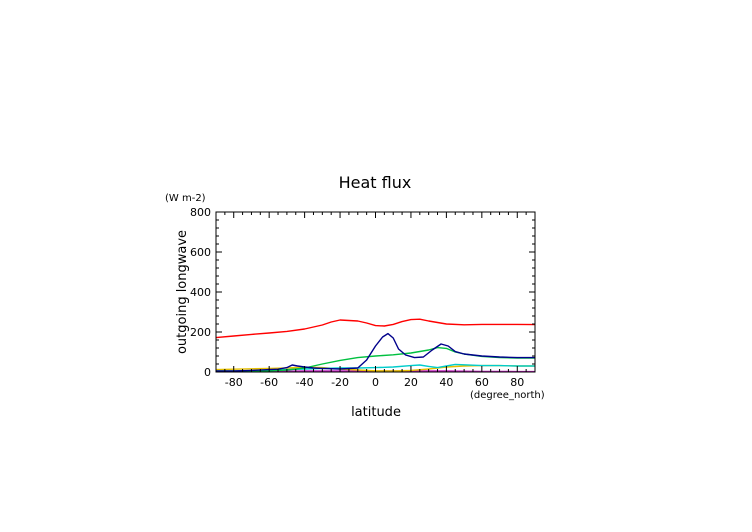  I want to click on x-tick-label-2: -40, so click(305, 382).